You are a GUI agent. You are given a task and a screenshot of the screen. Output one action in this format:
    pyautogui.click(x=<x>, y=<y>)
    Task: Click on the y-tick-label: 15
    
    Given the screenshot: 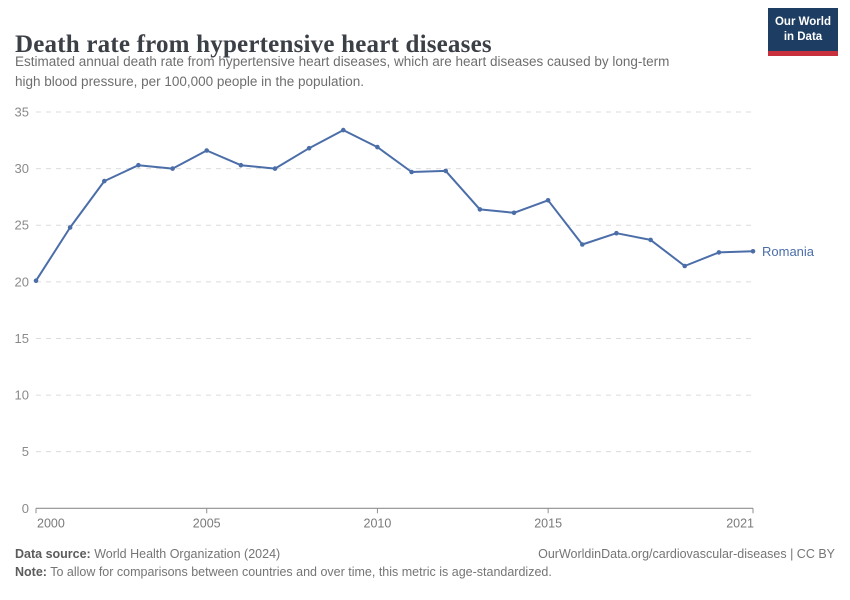 What is the action you would take?
    pyautogui.click(x=22, y=338)
    